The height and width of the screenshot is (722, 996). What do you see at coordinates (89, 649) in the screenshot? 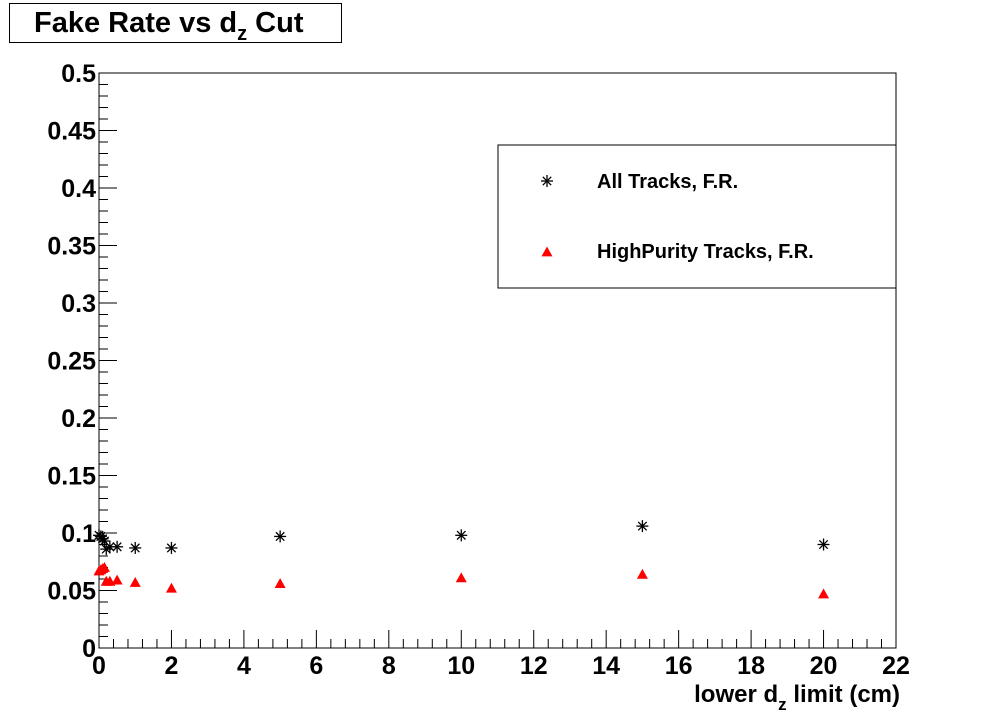
I see `y-tick-label: 0` at bounding box center [89, 649].